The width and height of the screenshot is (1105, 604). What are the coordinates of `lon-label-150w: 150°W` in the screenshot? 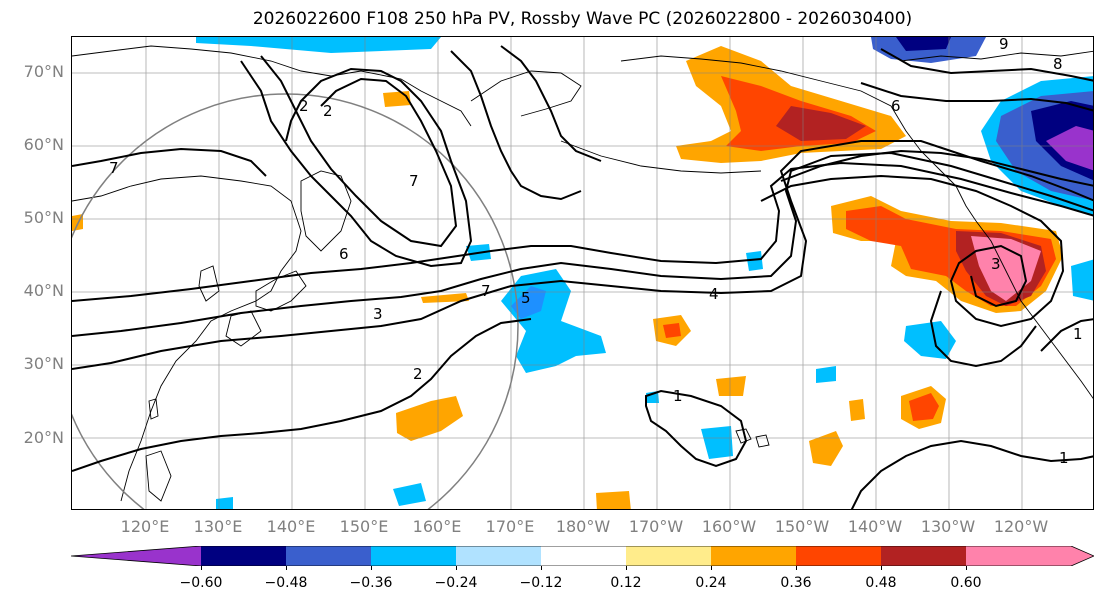 It's located at (802, 526).